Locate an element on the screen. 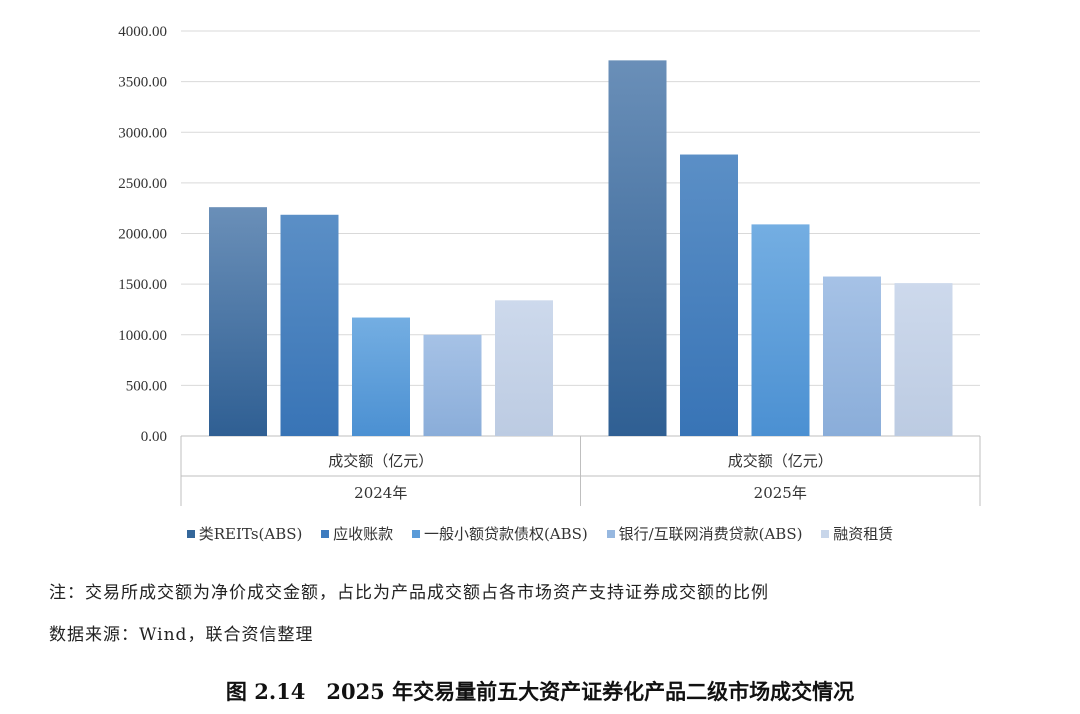  note-line: 注：交易所成交额为净价成交金额，占比为产品成交额占各市场资产支持证券成交额的比例 is located at coordinates (409, 593).